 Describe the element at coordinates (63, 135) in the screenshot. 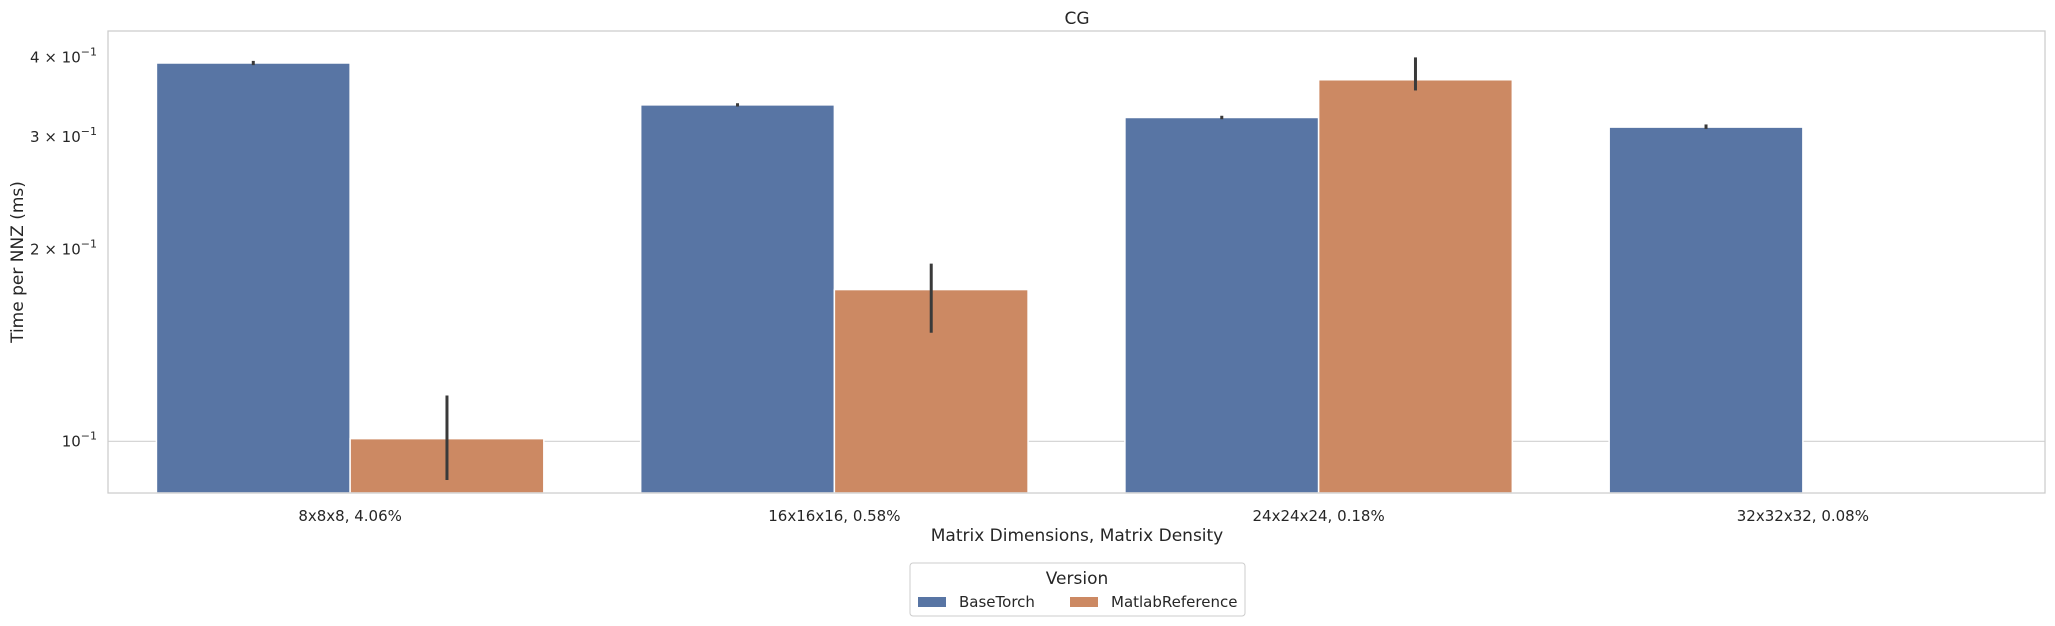

I see `y-tick-label: 3 × 10⁻¹` at that location.